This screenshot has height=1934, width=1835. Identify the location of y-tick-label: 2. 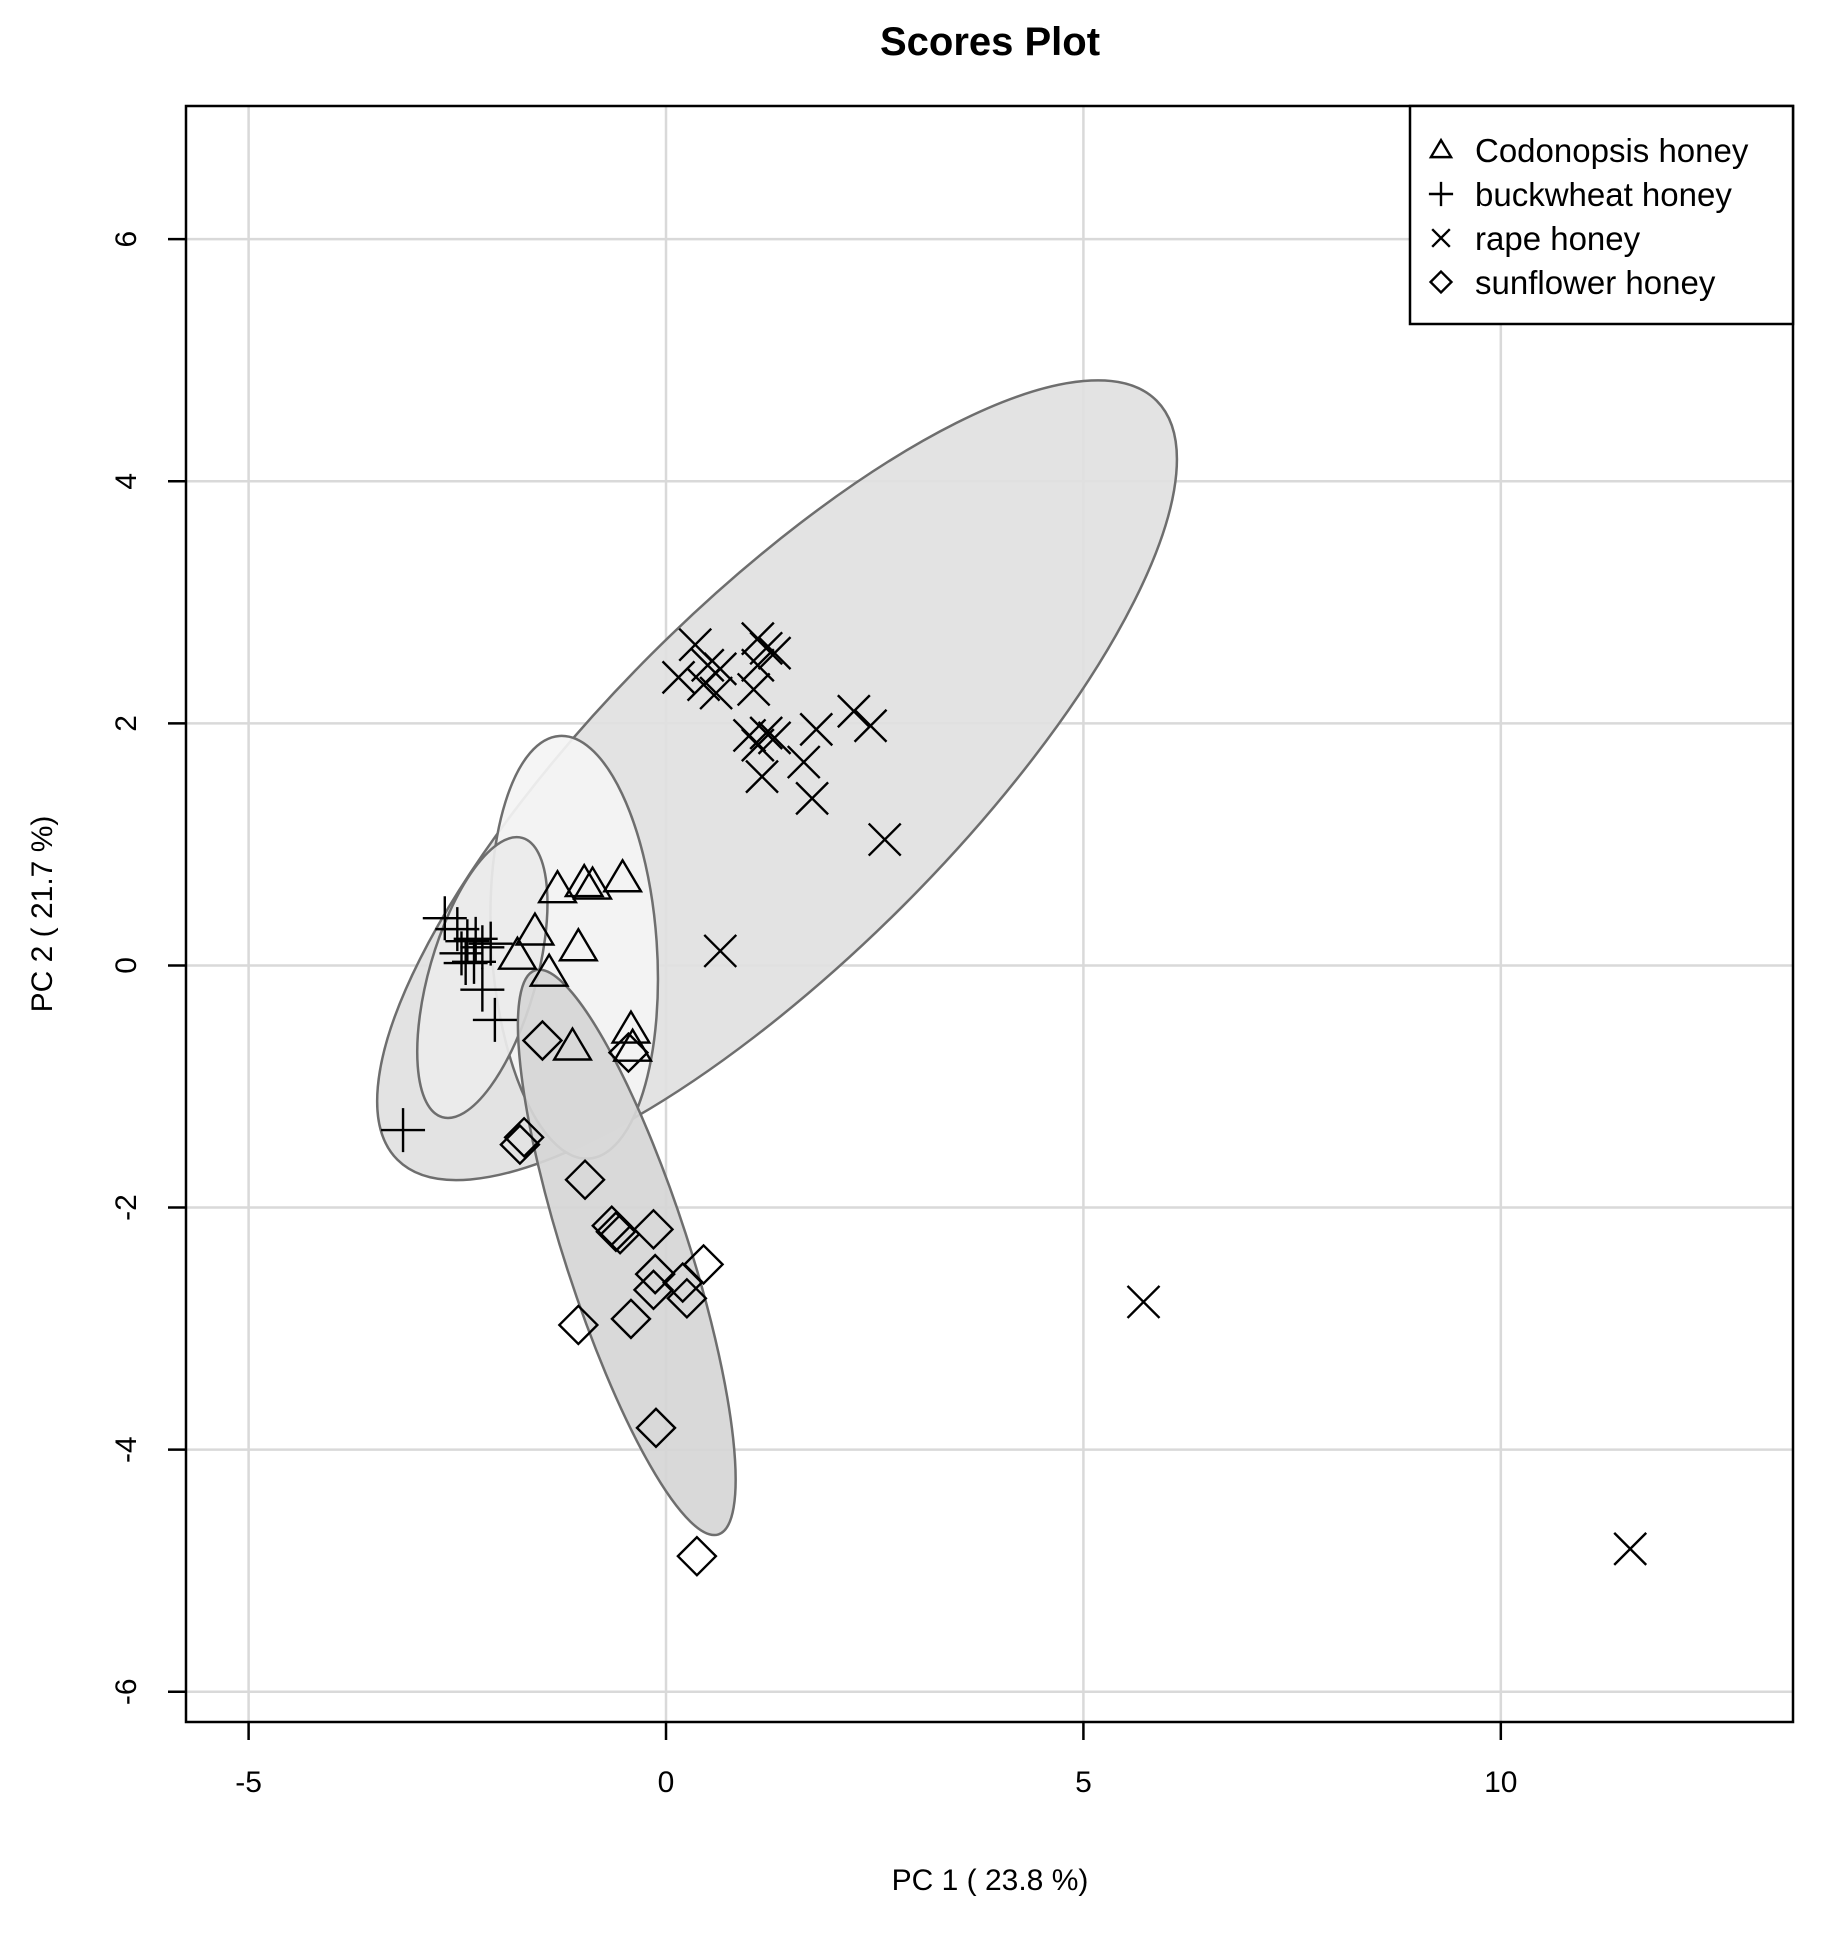
(126, 723).